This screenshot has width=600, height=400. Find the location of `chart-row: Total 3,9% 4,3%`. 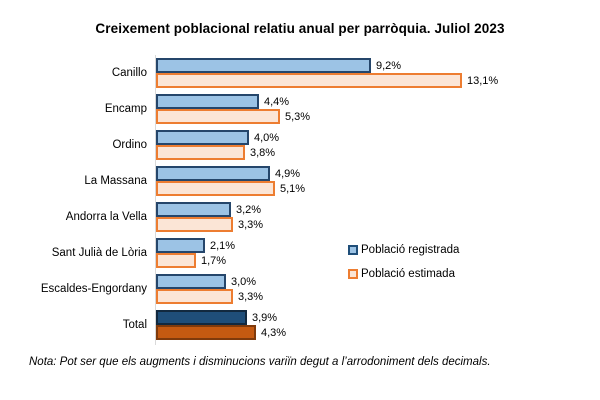

chart-row: Total 3,9% 4,3% is located at coordinates (300, 325).